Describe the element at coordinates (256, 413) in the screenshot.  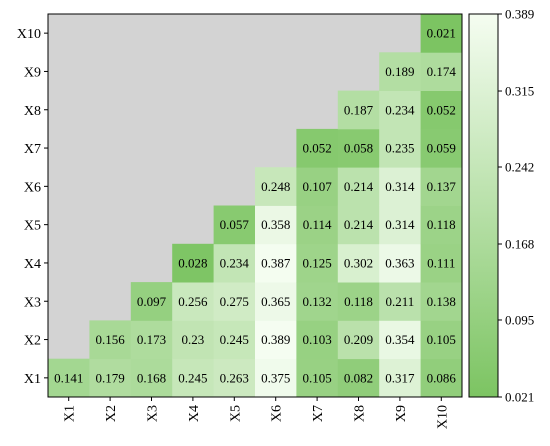
I see `x-axis: X1 X2 X3 X4 X5 X6 X7 X8 X9 X10` at that location.